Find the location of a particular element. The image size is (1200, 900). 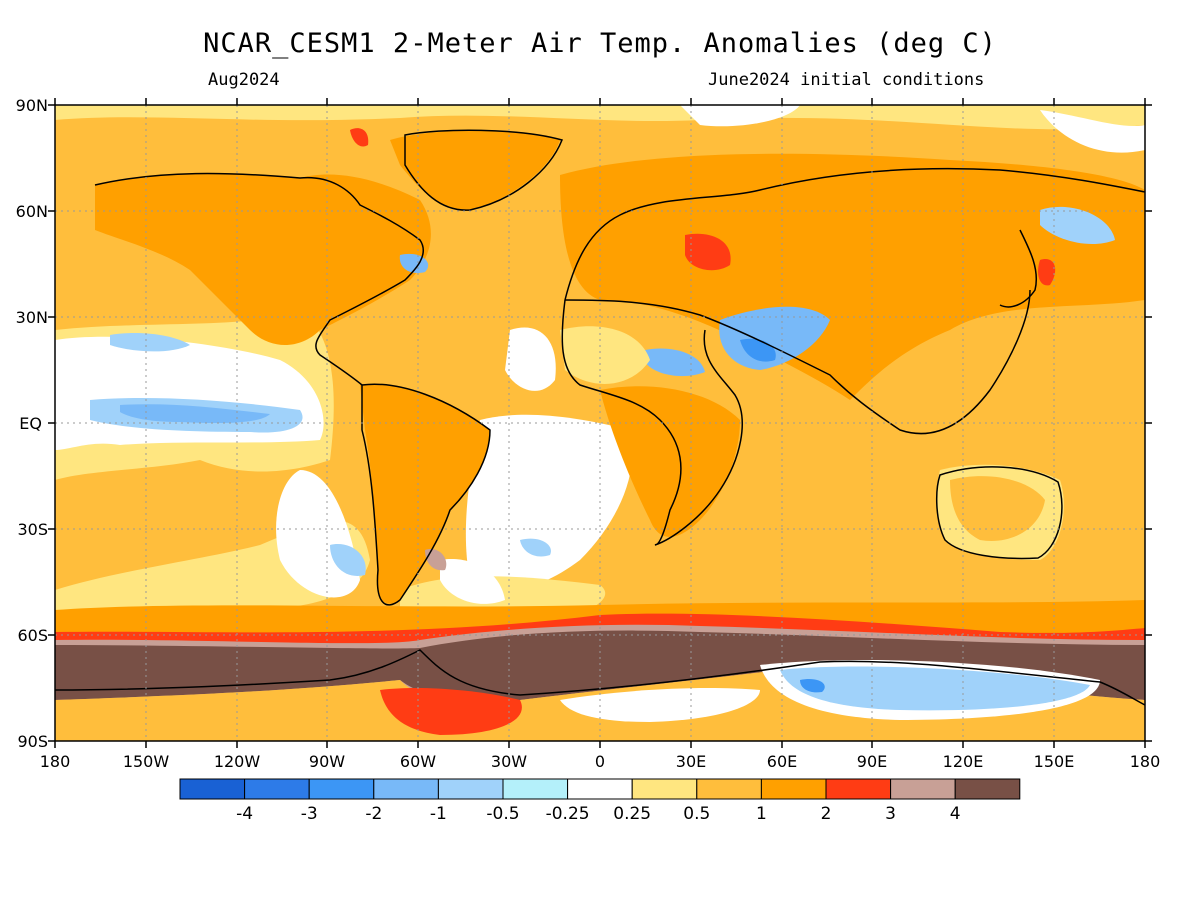

north-america-coast is located at coordinates (259, 279).